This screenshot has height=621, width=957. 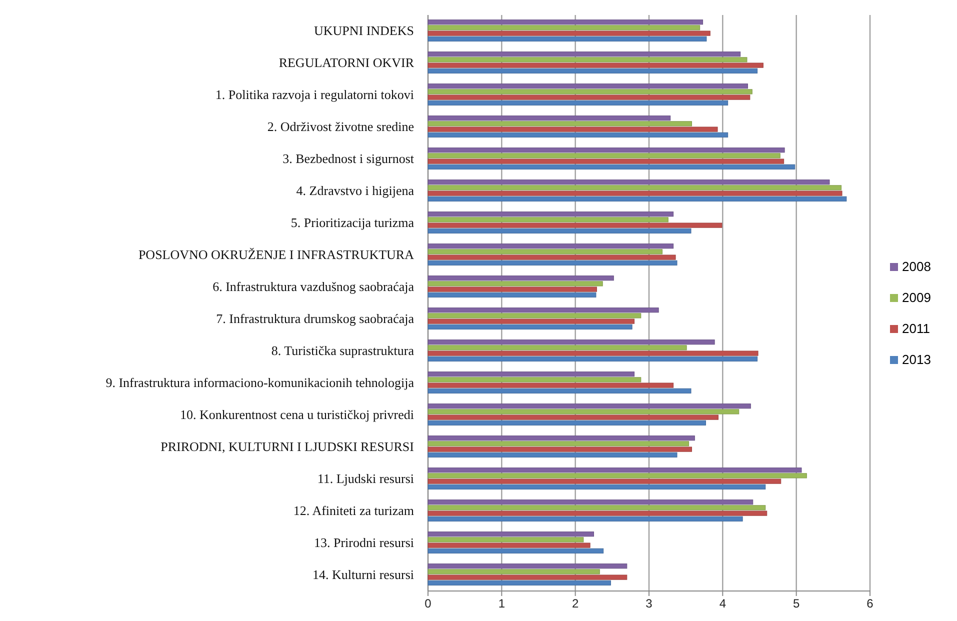 I want to click on legend-label: 2011, so click(x=916, y=328).